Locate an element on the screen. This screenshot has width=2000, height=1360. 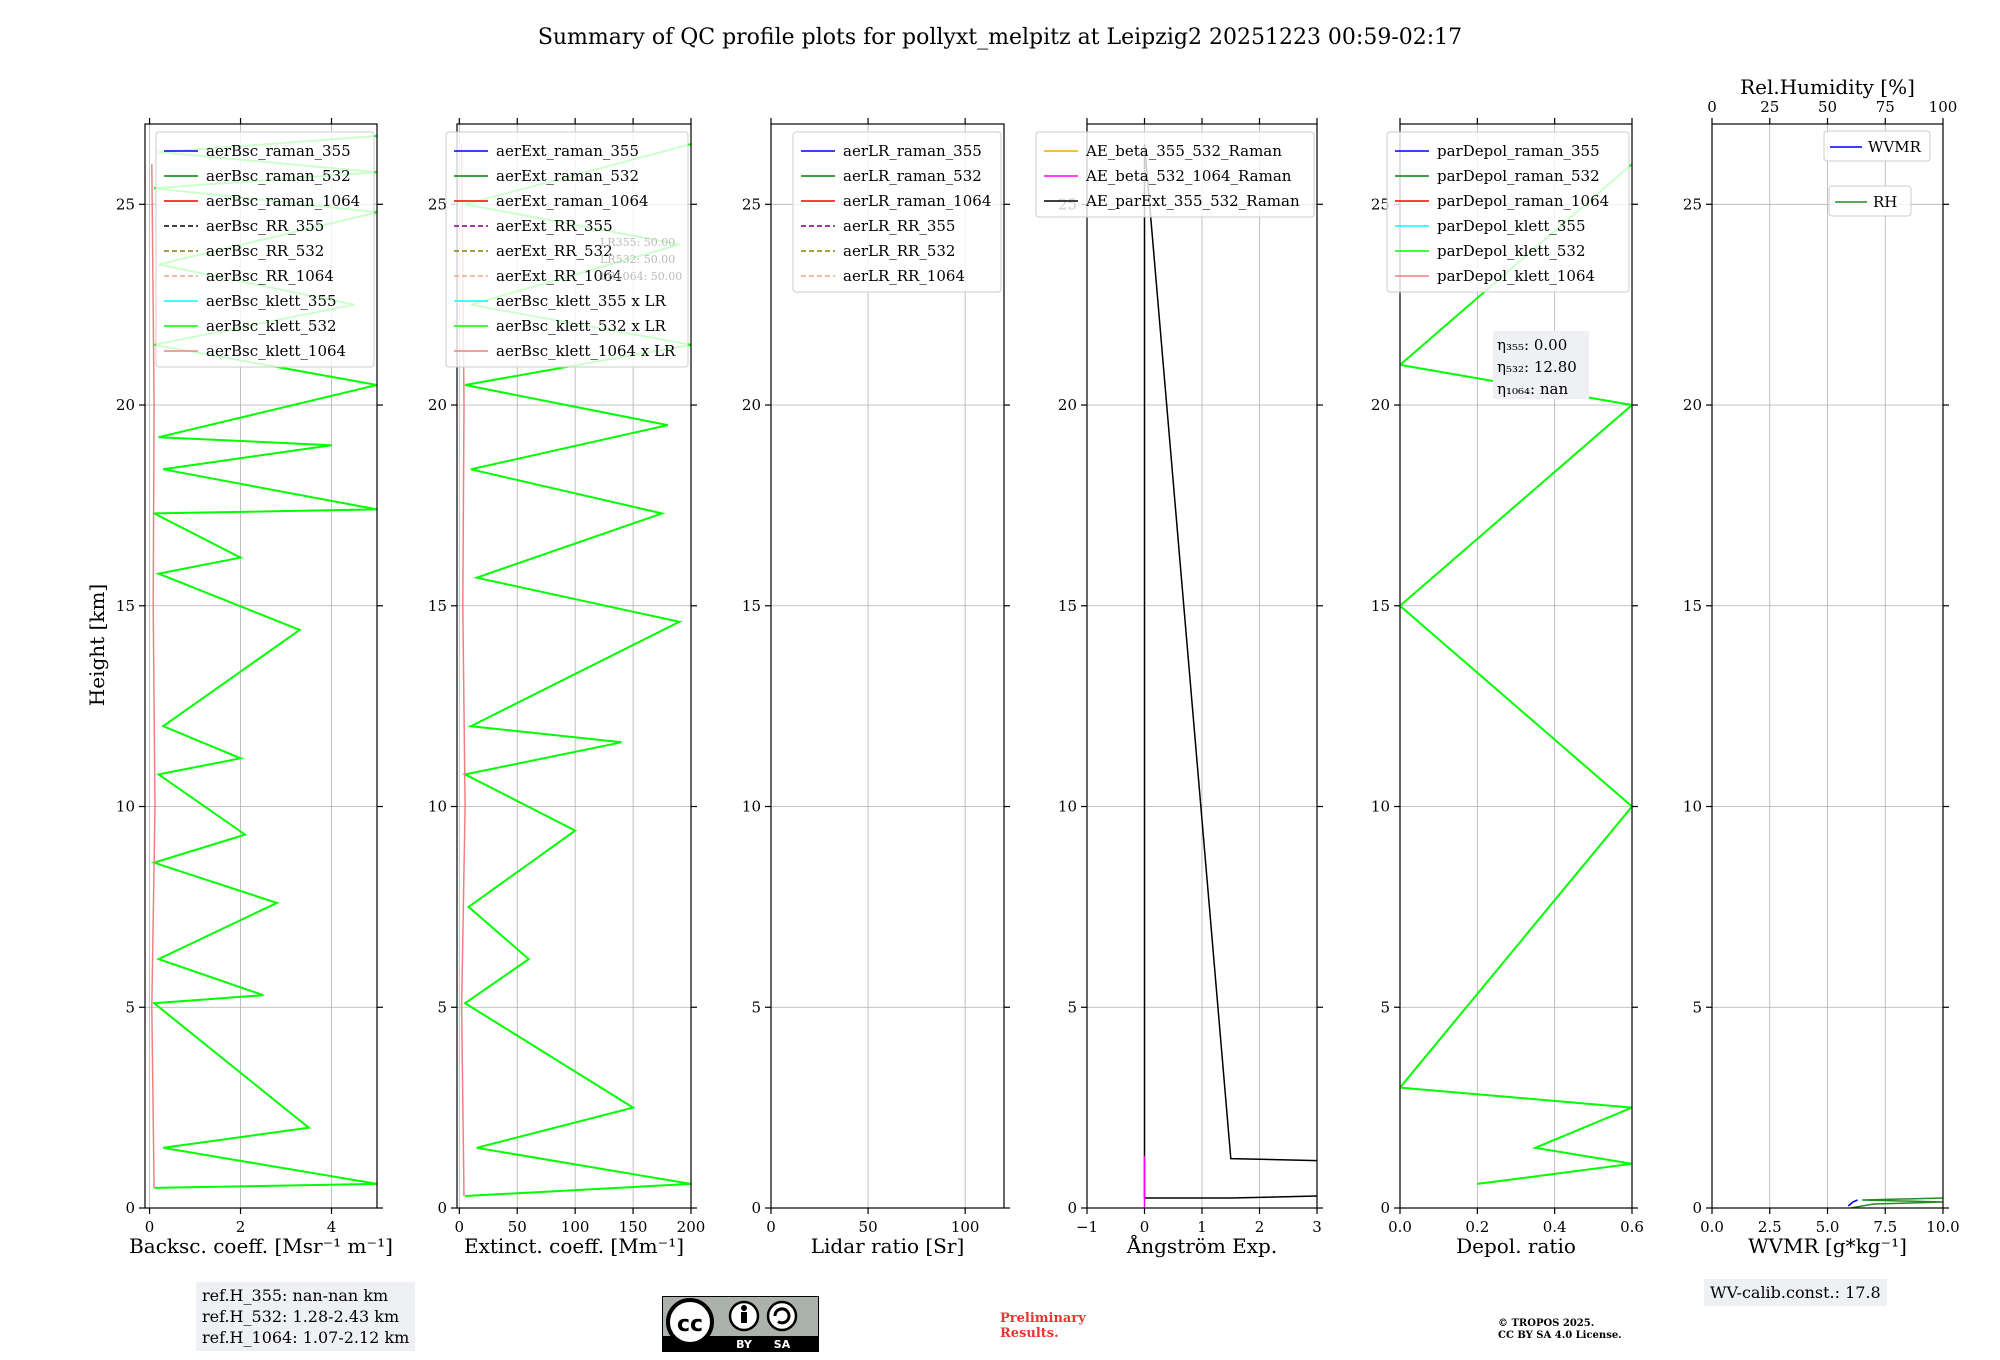
ref-height-355: ref.H_355: nan-nan km is located at coordinates (295, 1295).